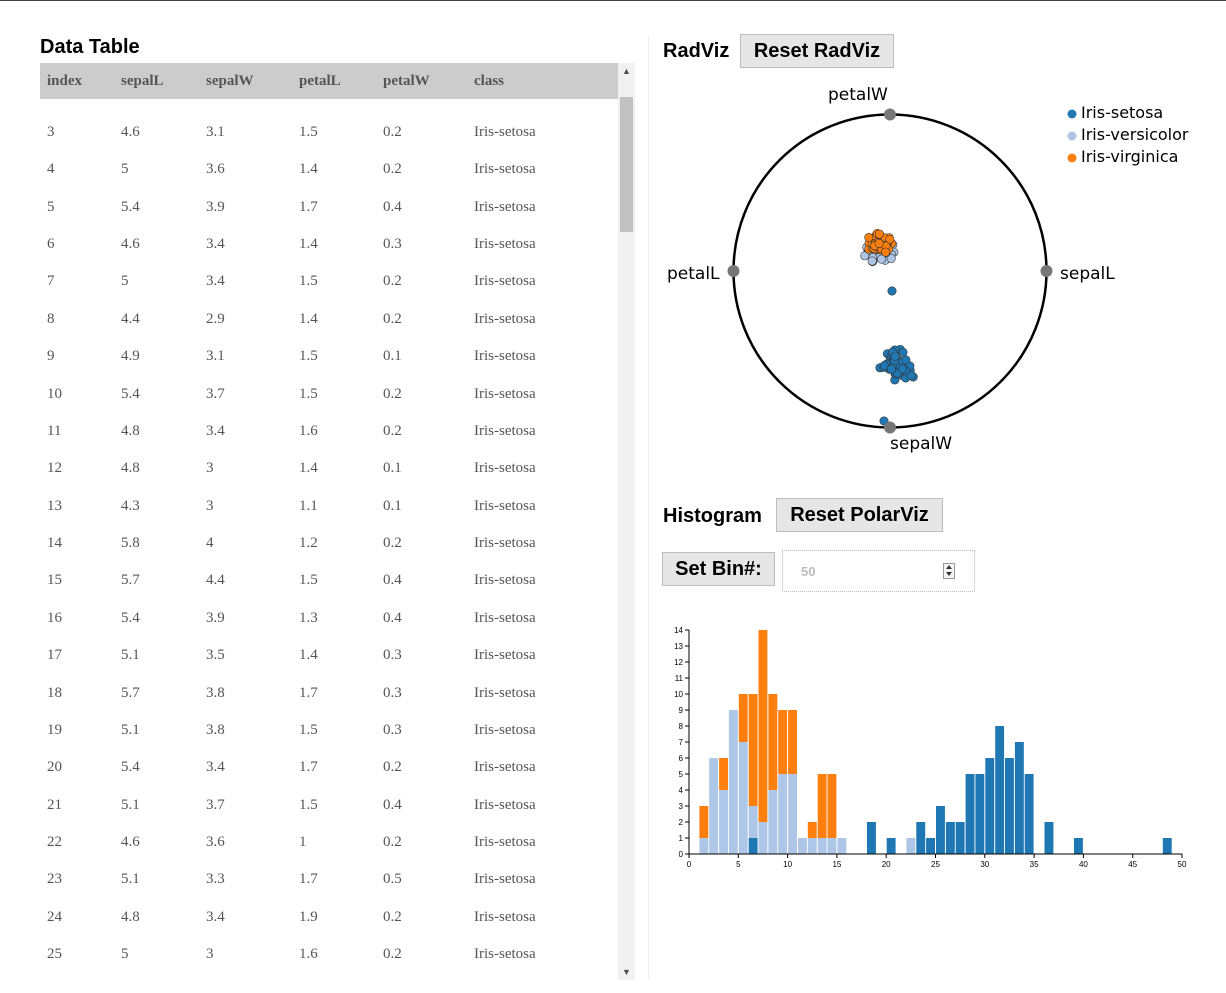 The height and width of the screenshot is (993, 1226). I want to click on spinner-up-icon, so click(949, 567).